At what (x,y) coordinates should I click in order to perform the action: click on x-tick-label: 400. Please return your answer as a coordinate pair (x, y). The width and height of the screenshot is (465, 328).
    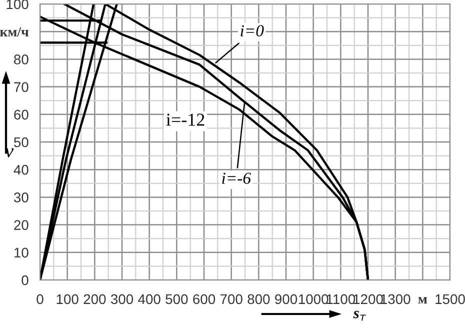
    Looking at the image, I should click on (149, 299).